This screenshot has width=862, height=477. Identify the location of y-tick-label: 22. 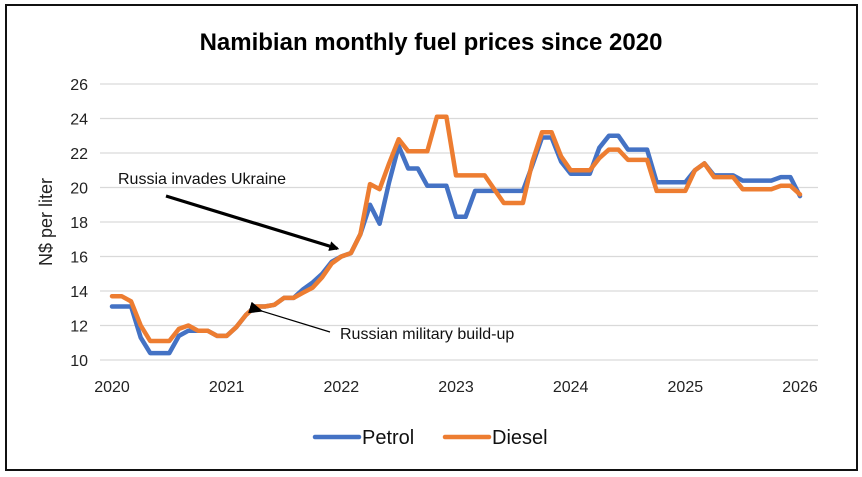
(79, 154).